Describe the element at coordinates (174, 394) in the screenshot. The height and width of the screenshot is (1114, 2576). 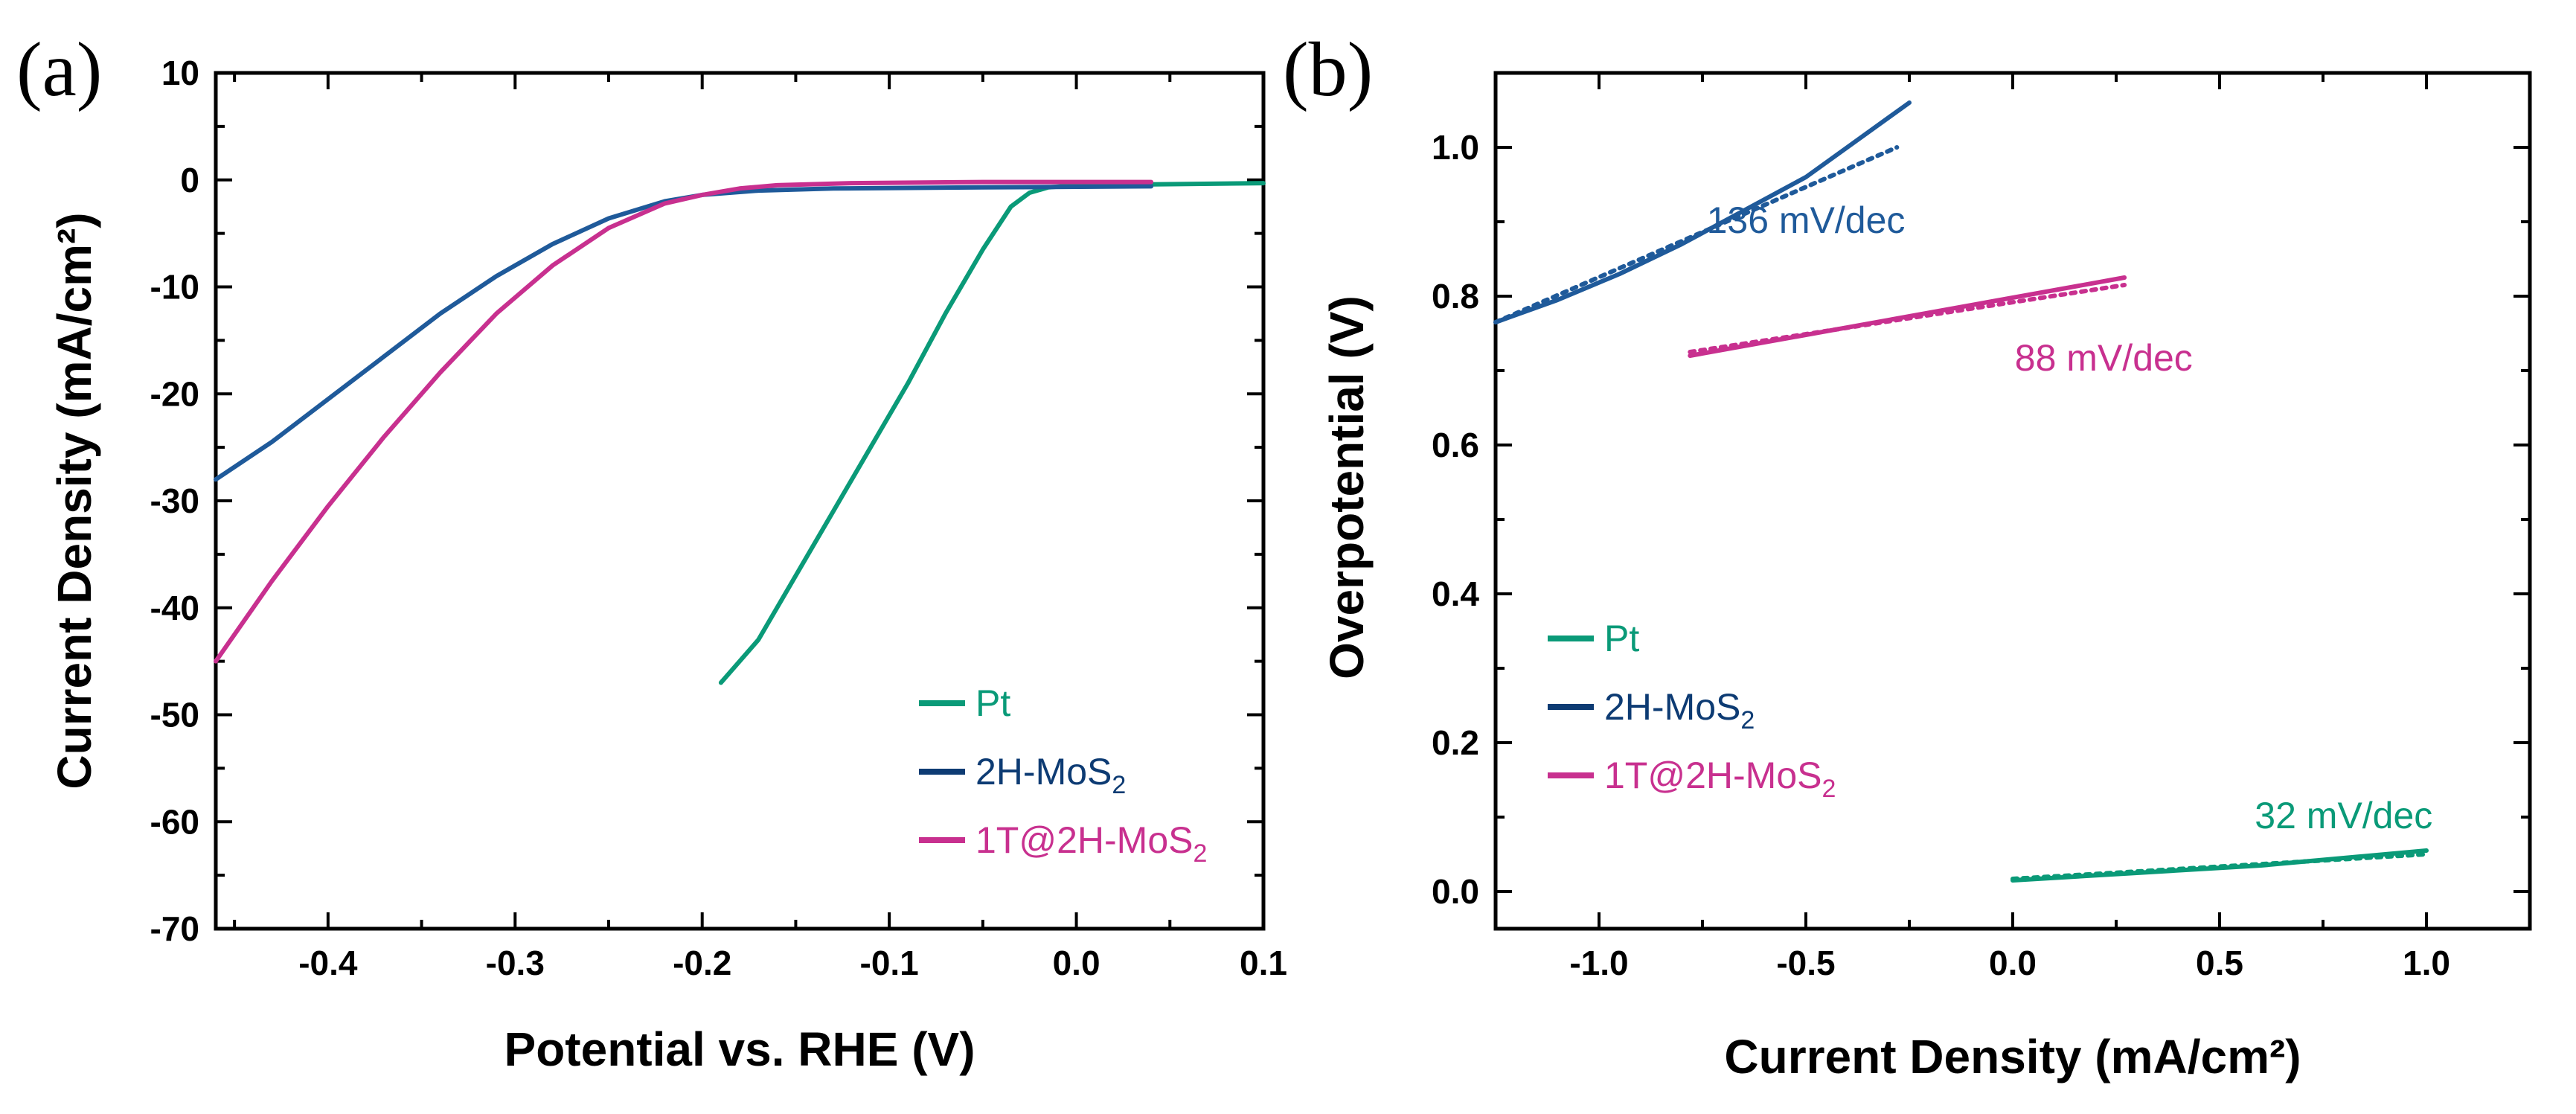
I see `y-tick-label: -20` at that location.